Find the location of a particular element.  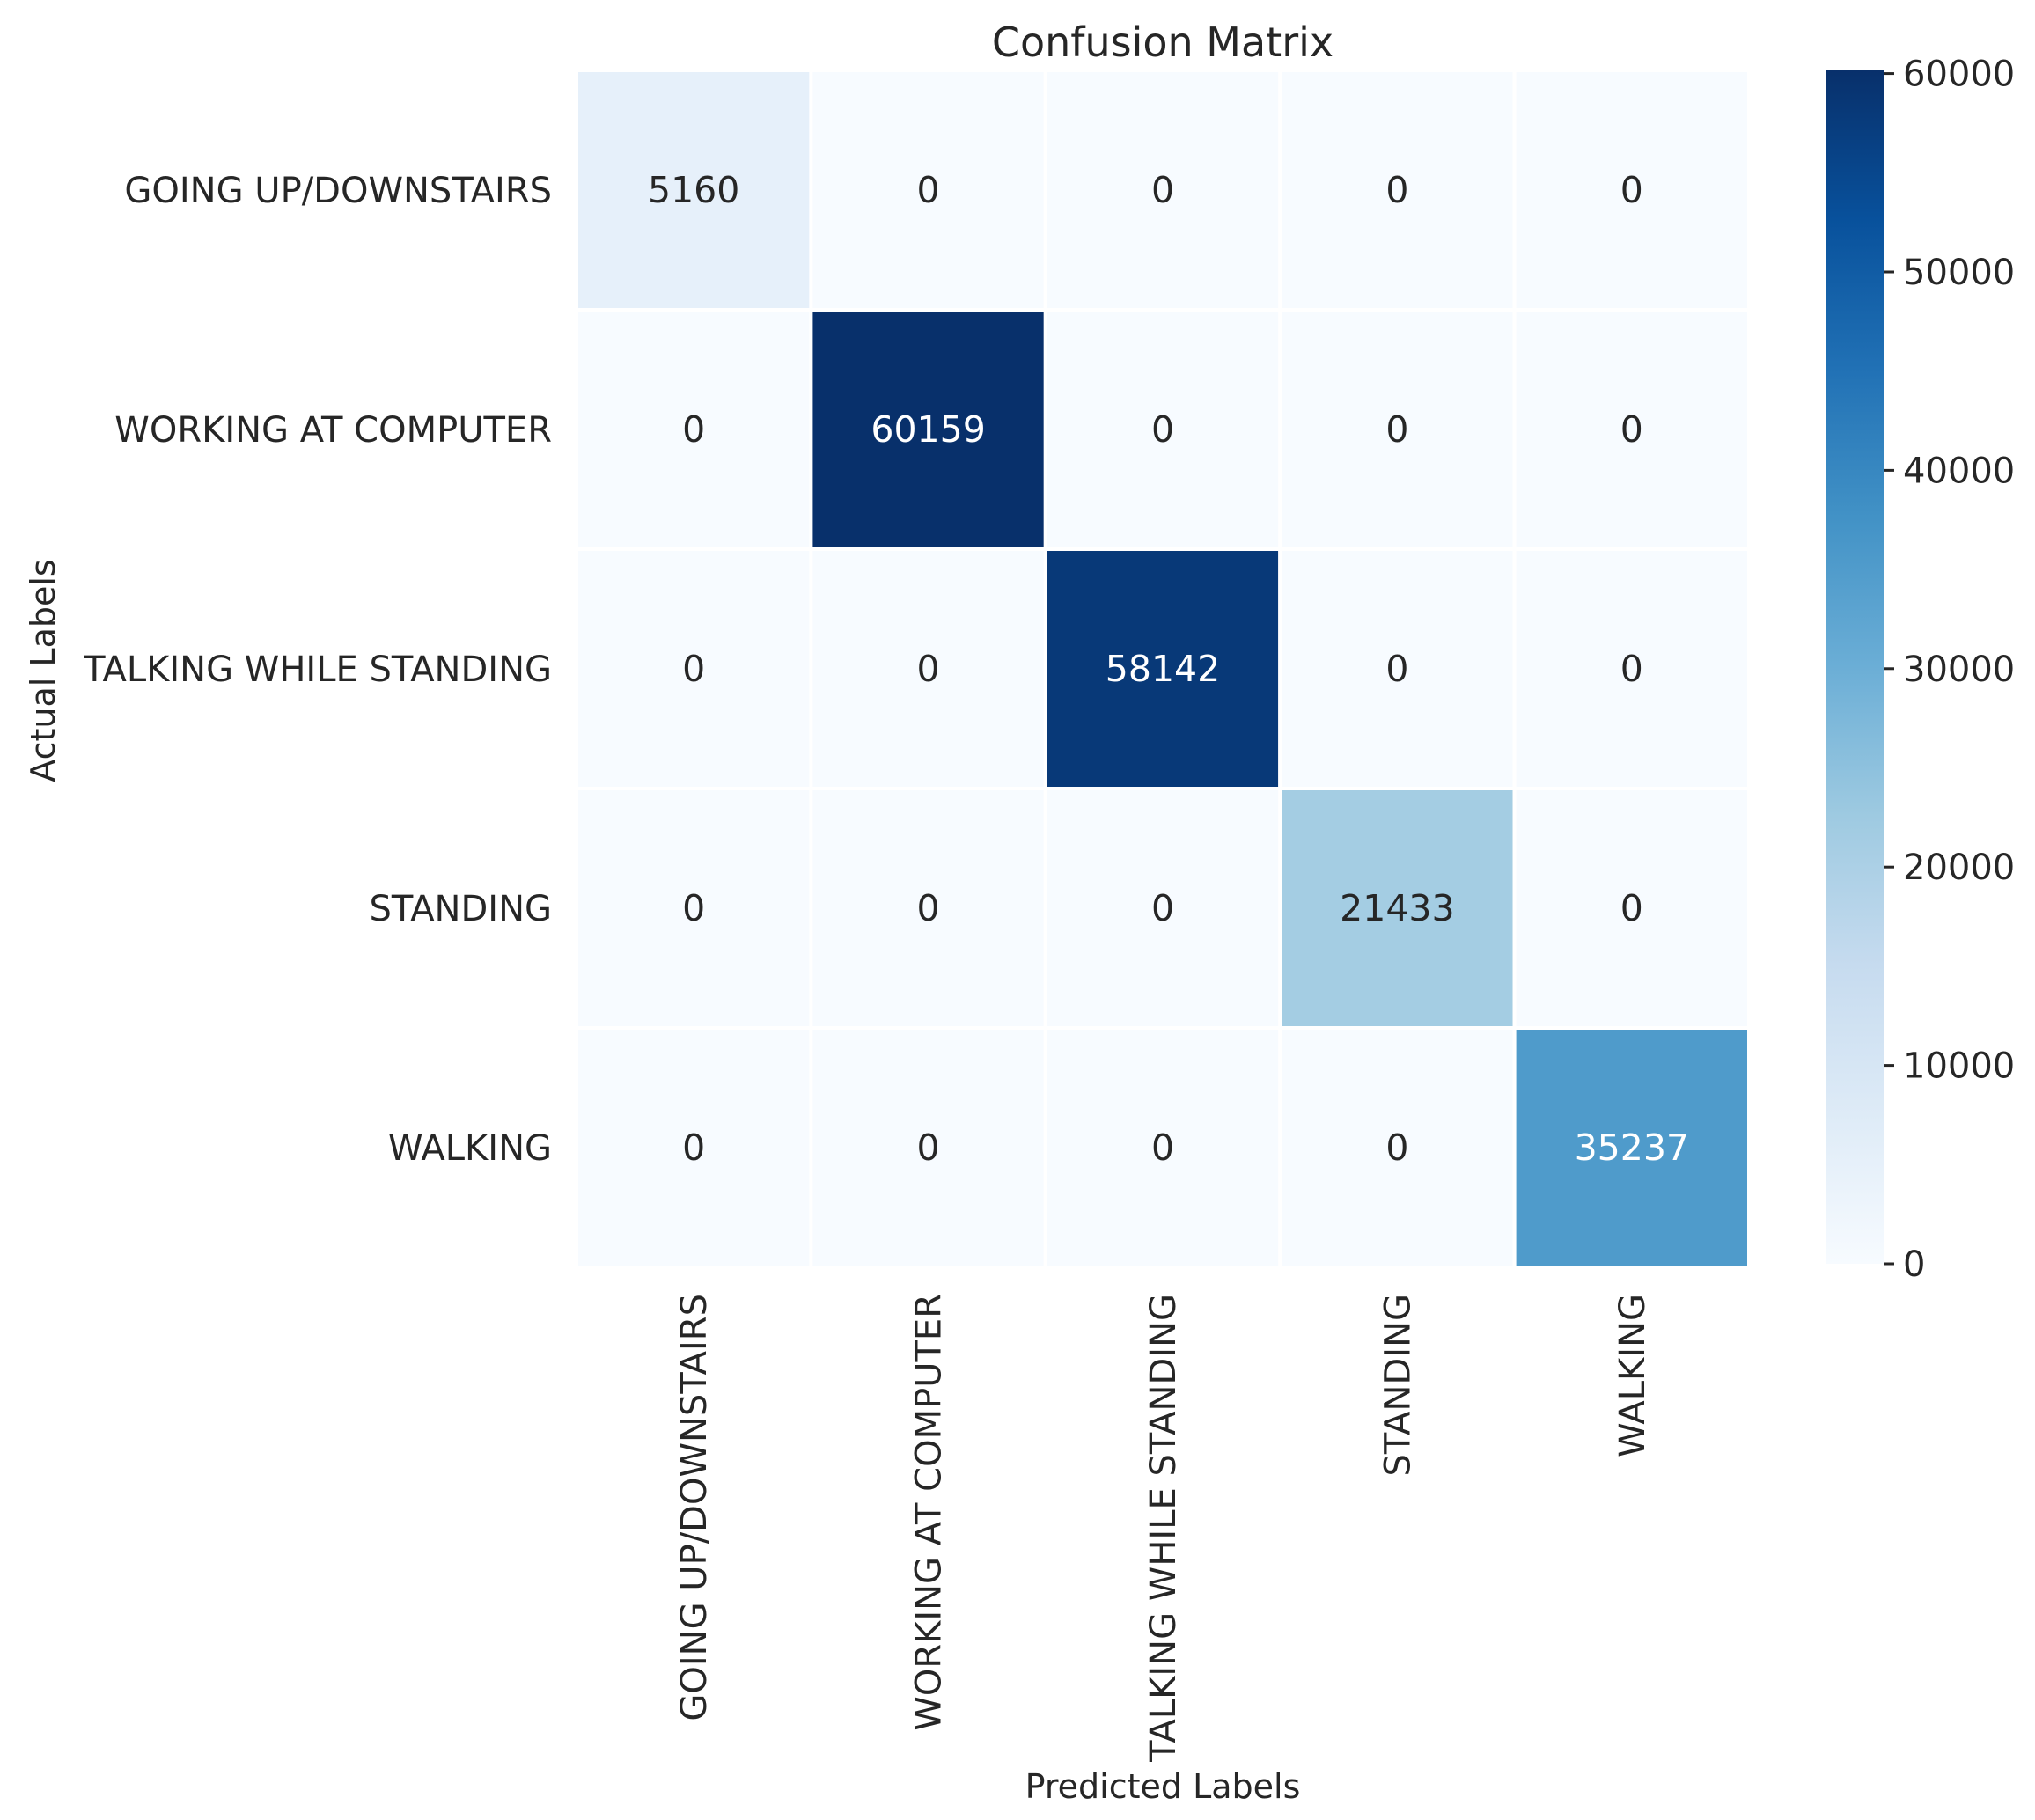

colorbar-tick-label: 30000 is located at coordinates (1959, 669).